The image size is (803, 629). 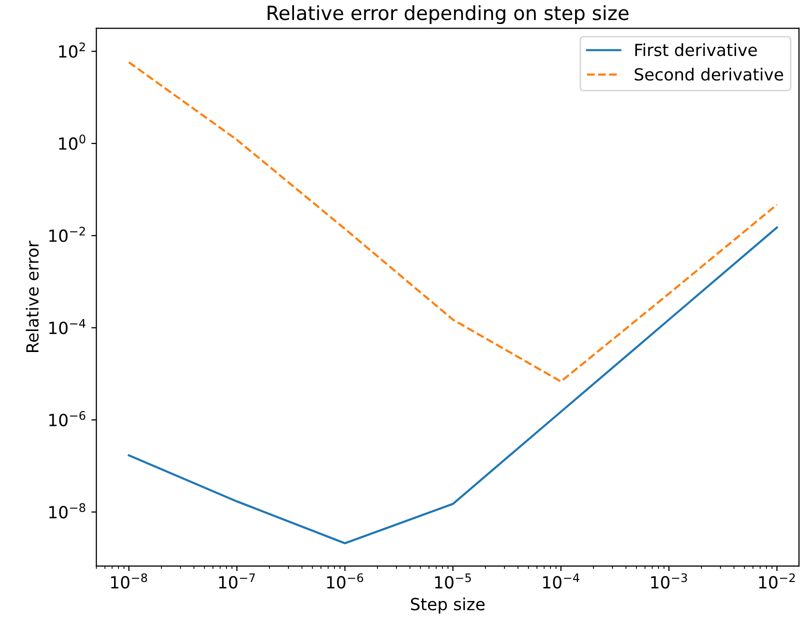 I want to click on chart-title: Relative error depending on step size, so click(x=448, y=14).